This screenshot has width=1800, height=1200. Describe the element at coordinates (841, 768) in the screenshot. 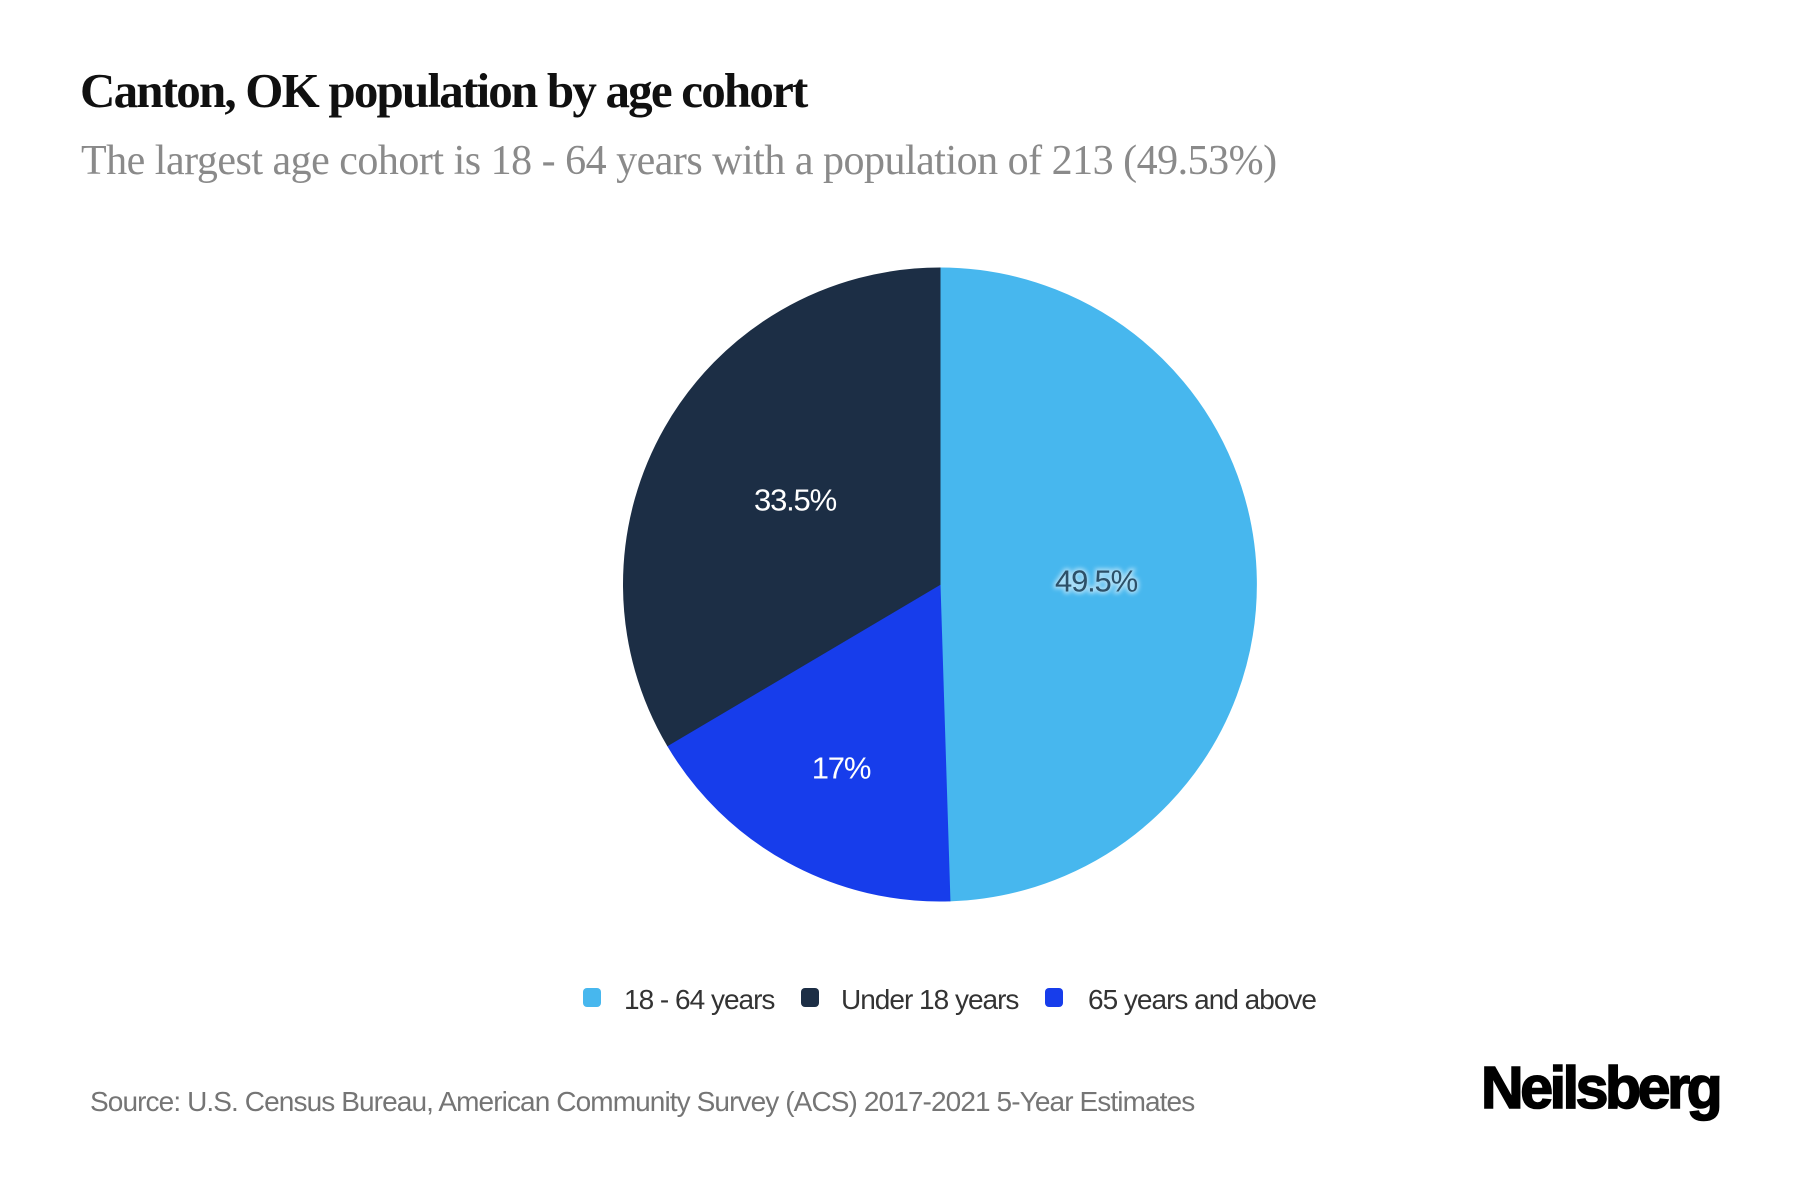

I see `svg-text: 17%` at that location.